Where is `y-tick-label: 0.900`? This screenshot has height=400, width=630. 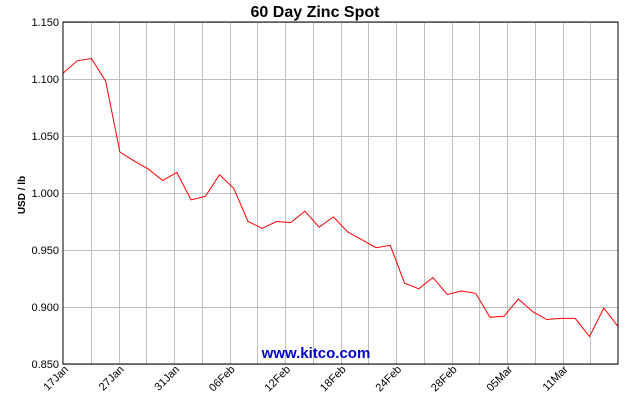
y-tick-label: 0.900 is located at coordinates (45, 308).